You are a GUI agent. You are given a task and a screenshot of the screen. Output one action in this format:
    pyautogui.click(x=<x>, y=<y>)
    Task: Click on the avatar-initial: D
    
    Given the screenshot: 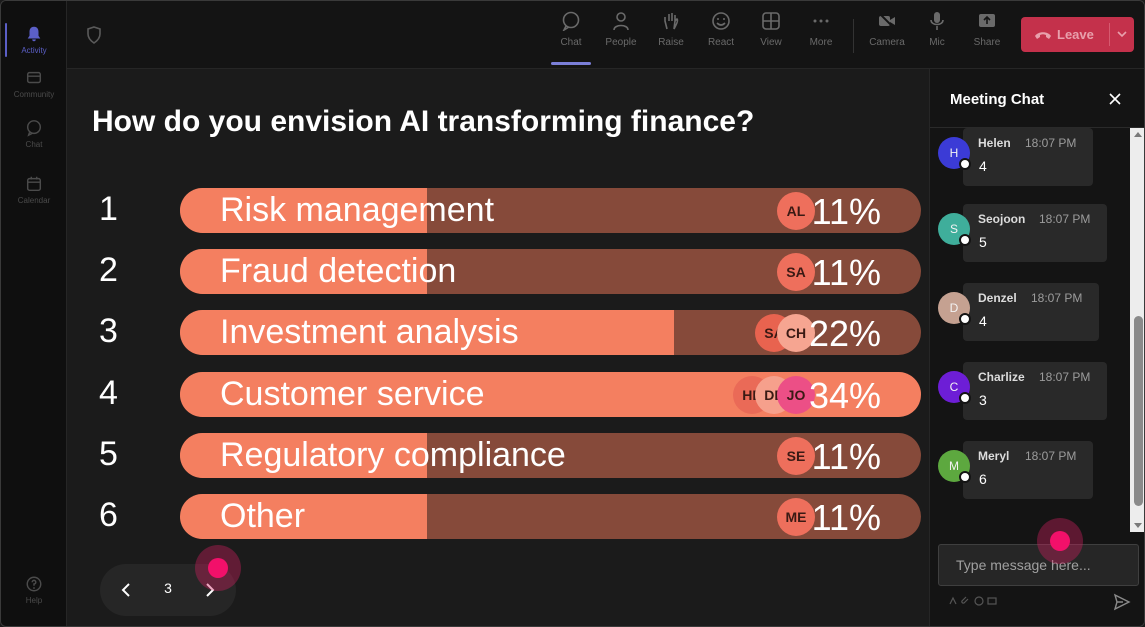 What is the action you would take?
    pyautogui.click(x=954, y=308)
    